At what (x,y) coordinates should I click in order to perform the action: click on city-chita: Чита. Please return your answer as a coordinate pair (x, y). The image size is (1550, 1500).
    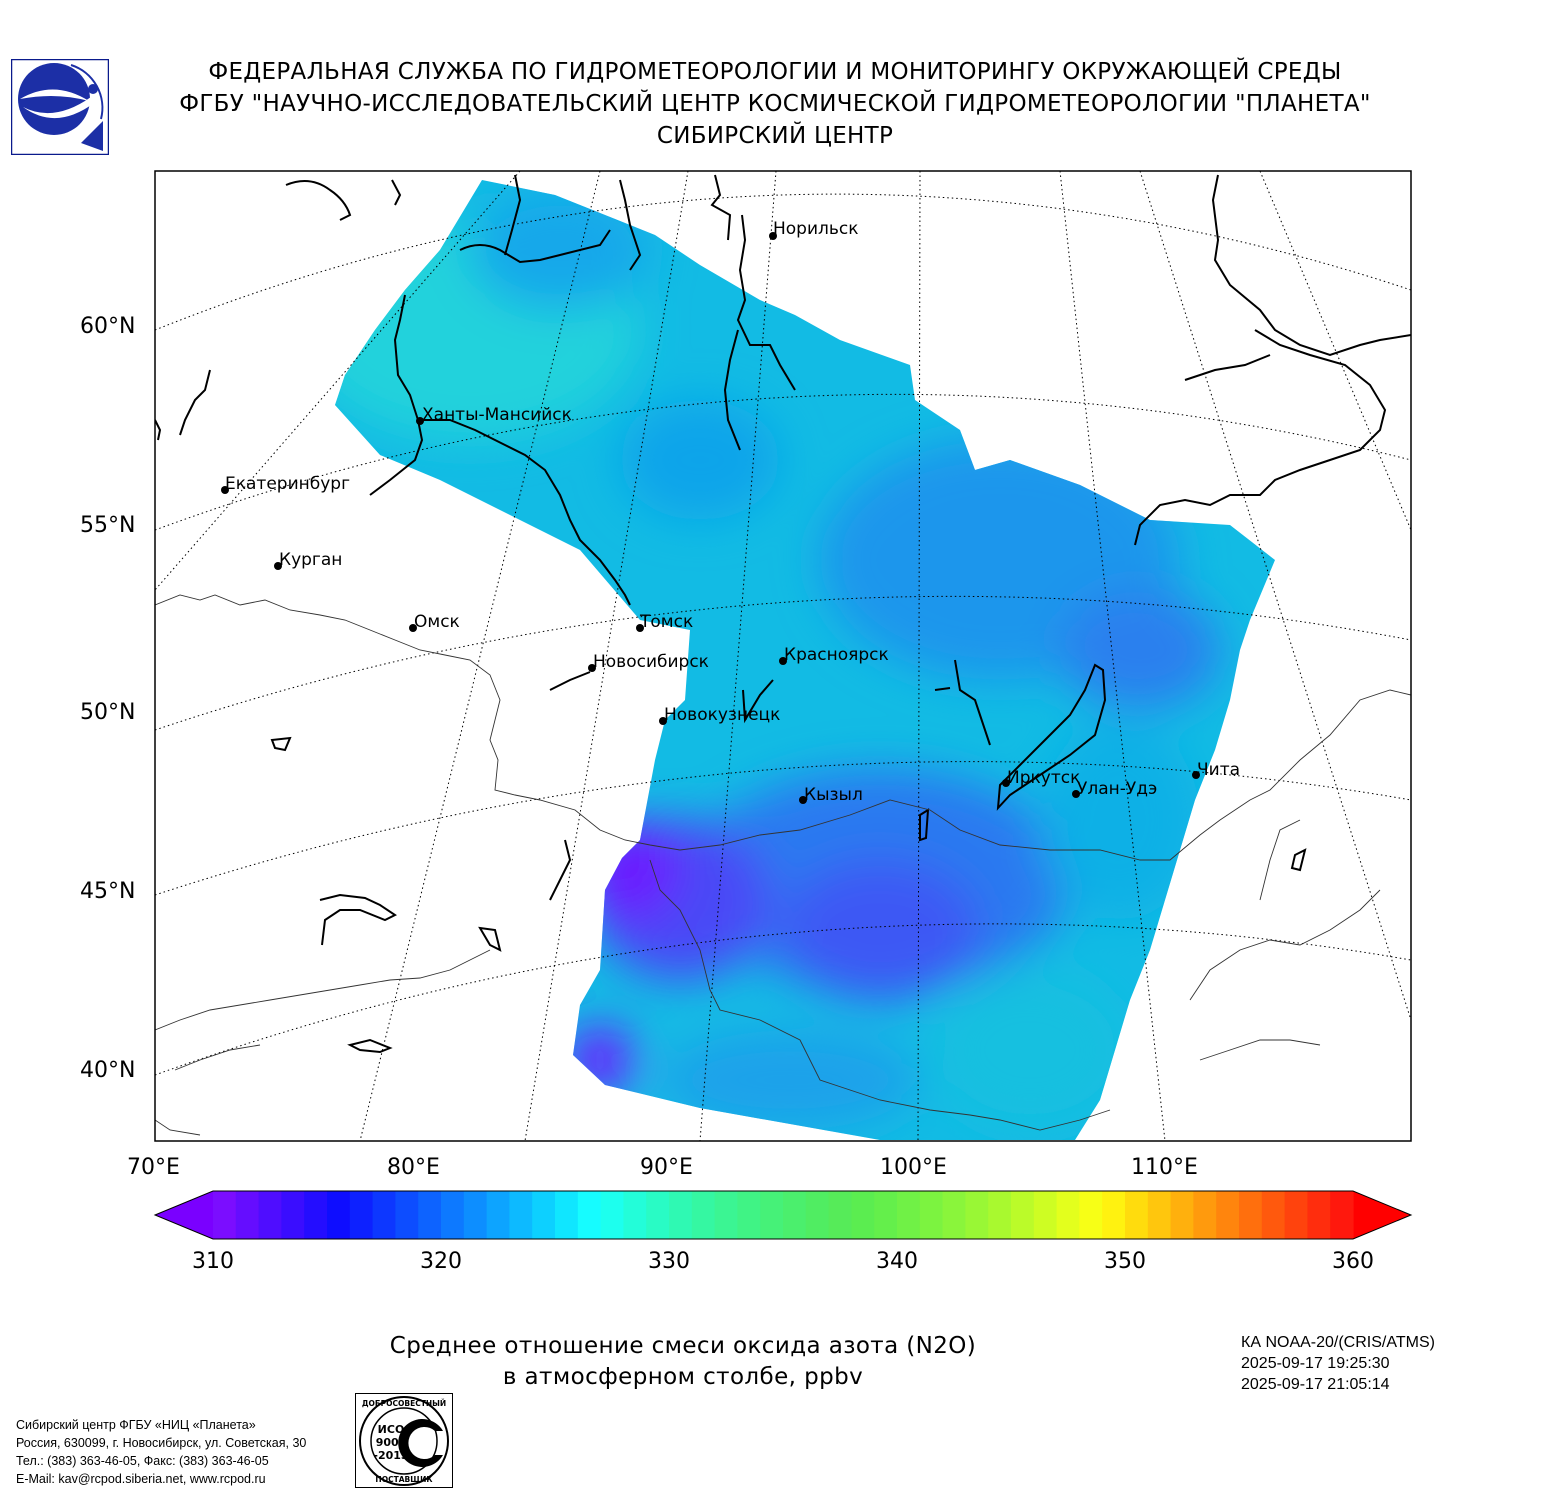
    Looking at the image, I should click on (1216, 770).